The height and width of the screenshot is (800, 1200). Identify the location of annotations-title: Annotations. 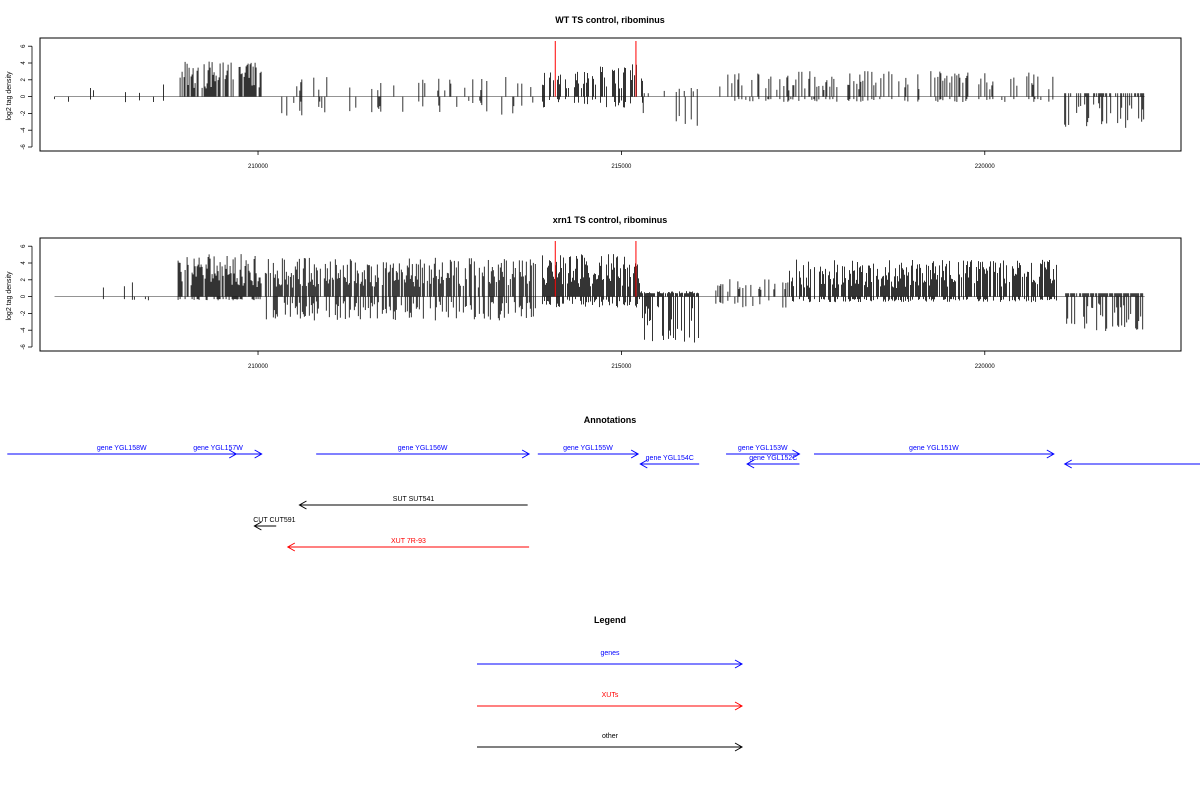
(610, 420).